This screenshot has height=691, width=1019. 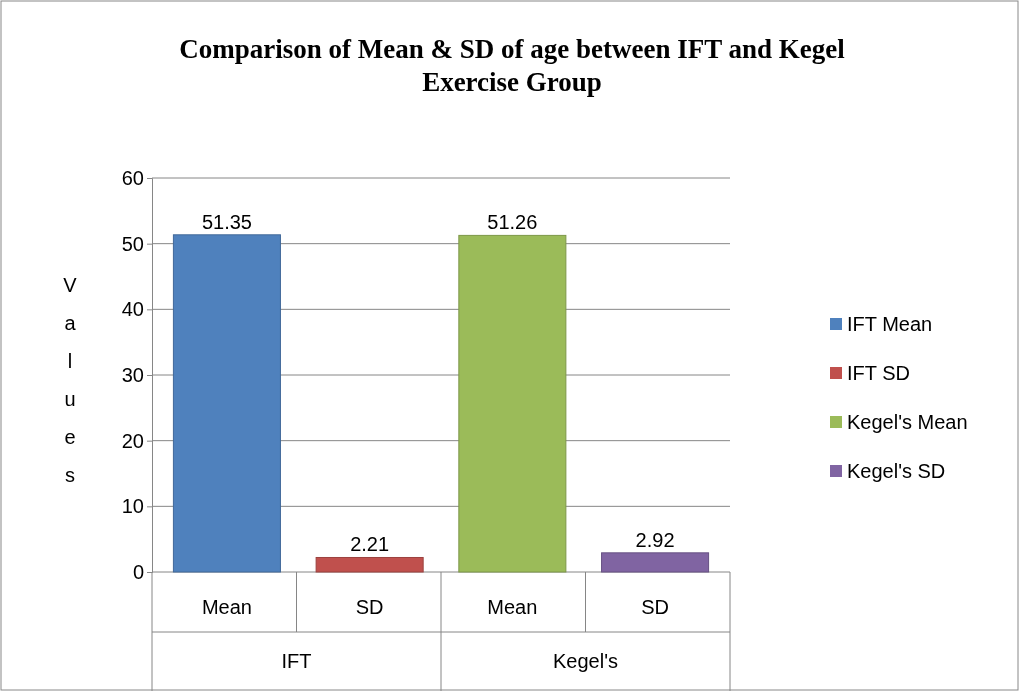 What do you see at coordinates (132, 243) in the screenshot?
I see `y-tick-label: 50` at bounding box center [132, 243].